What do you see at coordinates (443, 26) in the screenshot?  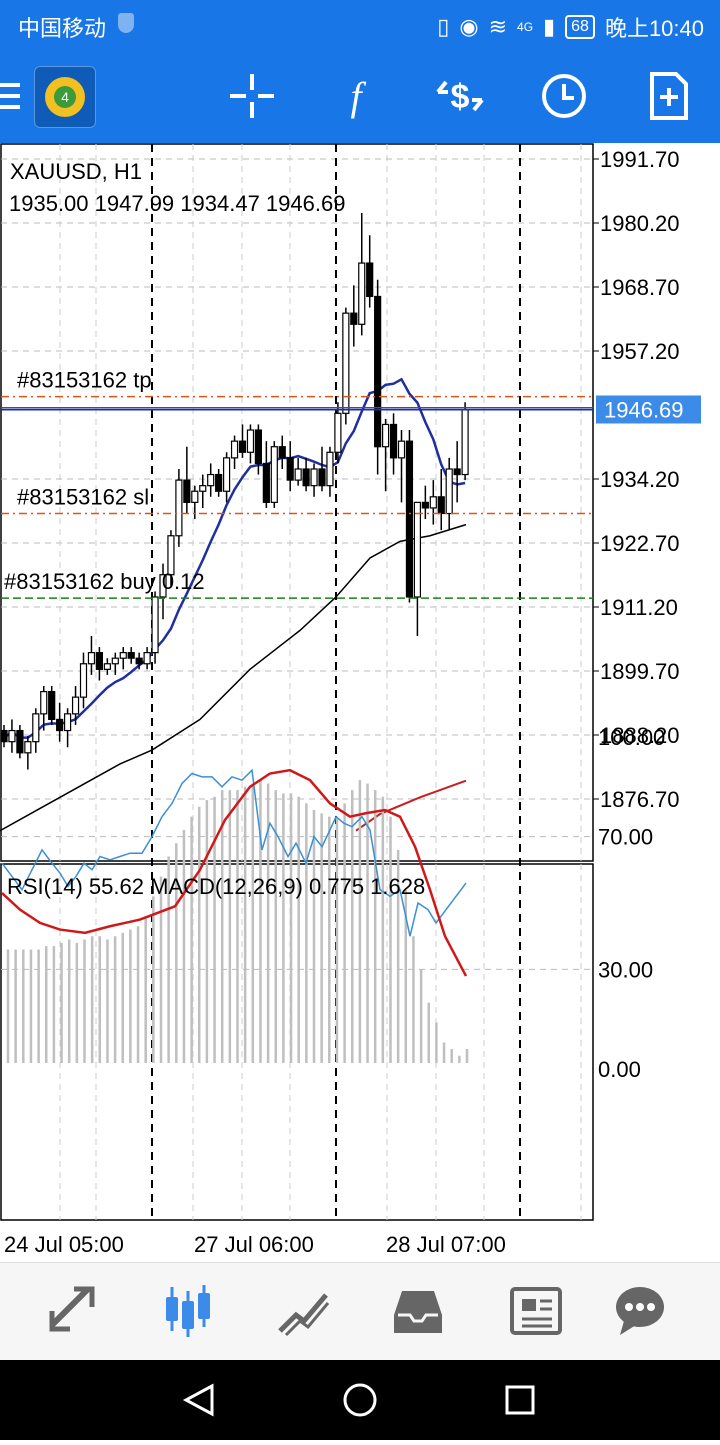 I see `vibrate-icon: ▯` at bounding box center [443, 26].